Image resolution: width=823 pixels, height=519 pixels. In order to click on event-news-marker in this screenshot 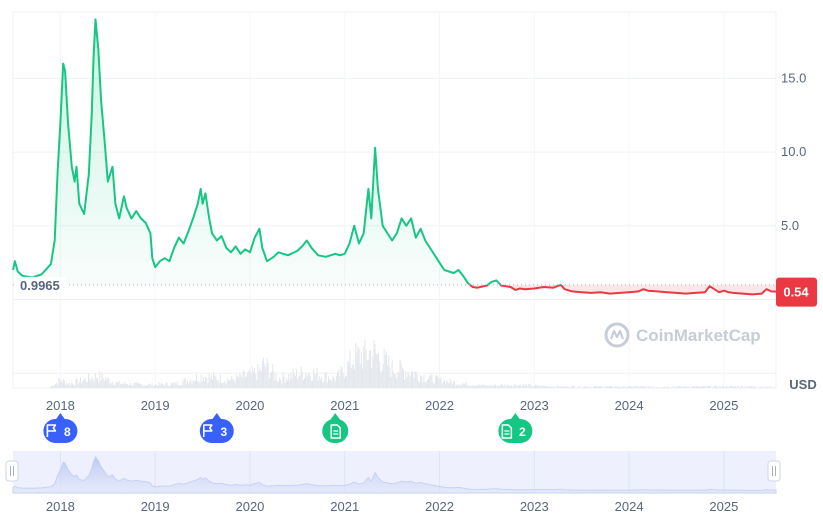, I will do `click(335, 428)`.